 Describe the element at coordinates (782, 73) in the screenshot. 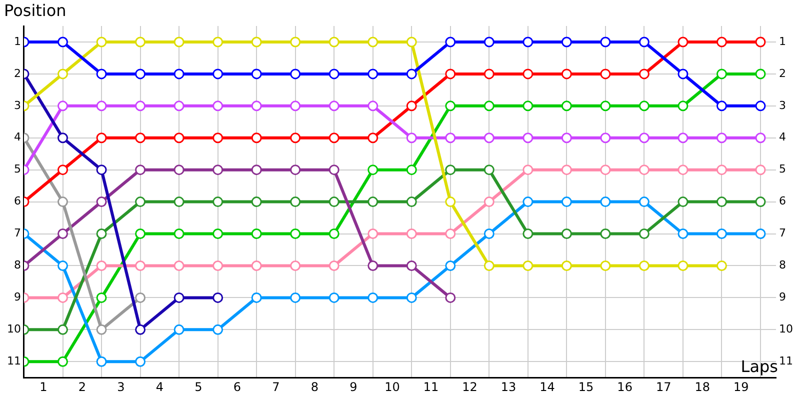

I see `y2-tick-label: 2` at that location.